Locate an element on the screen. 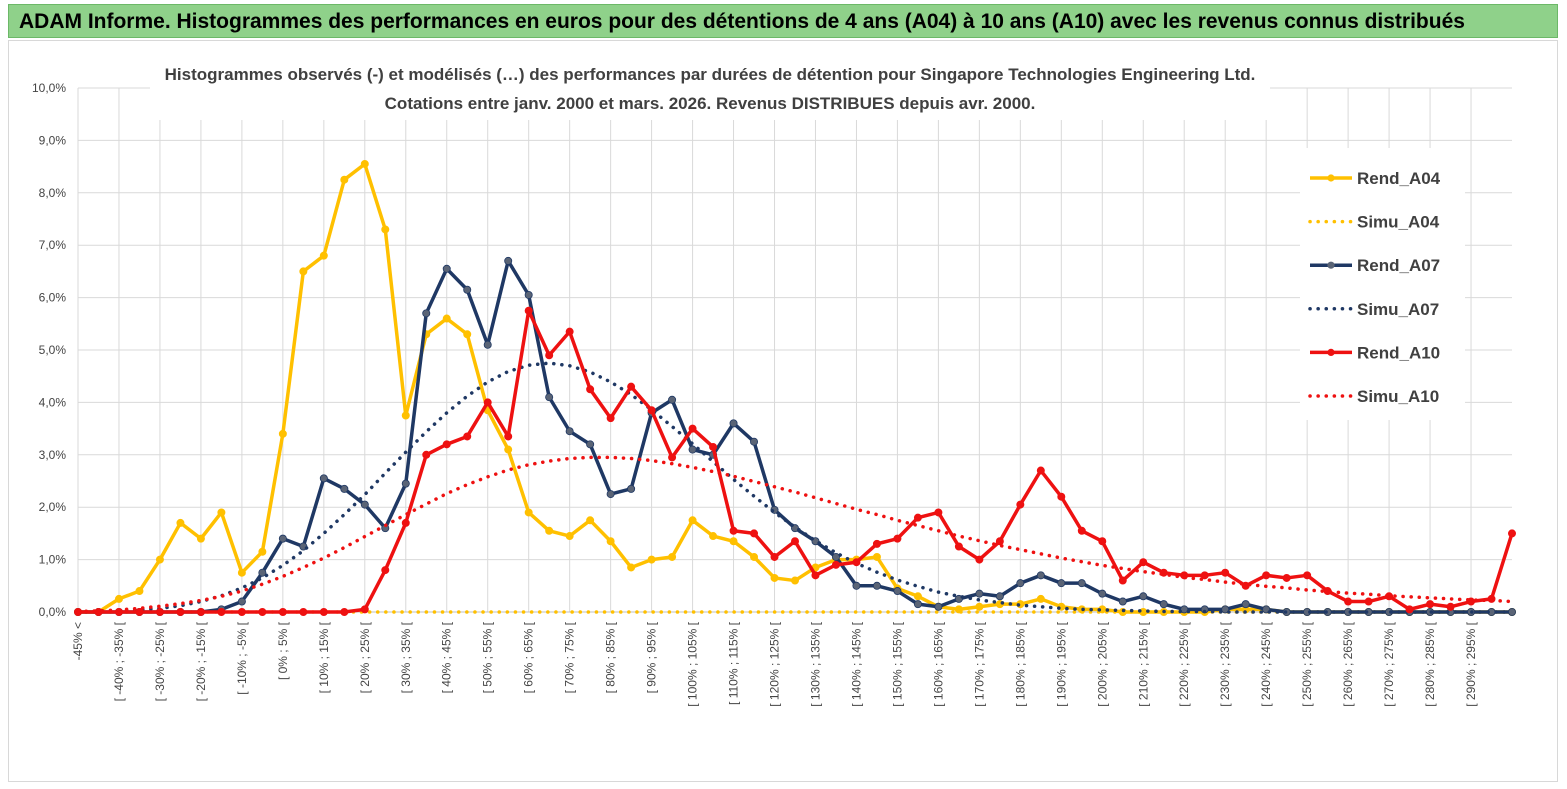 The height and width of the screenshot is (789, 1567). y-tick-label: 6,0% is located at coordinates (53, 298).